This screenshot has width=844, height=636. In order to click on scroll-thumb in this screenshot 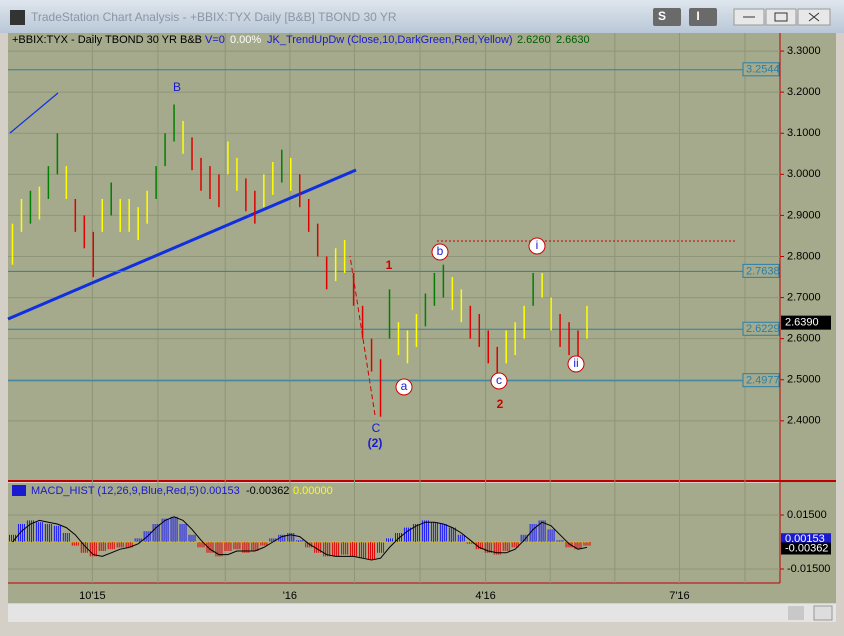, I will do `click(796, 613)`.